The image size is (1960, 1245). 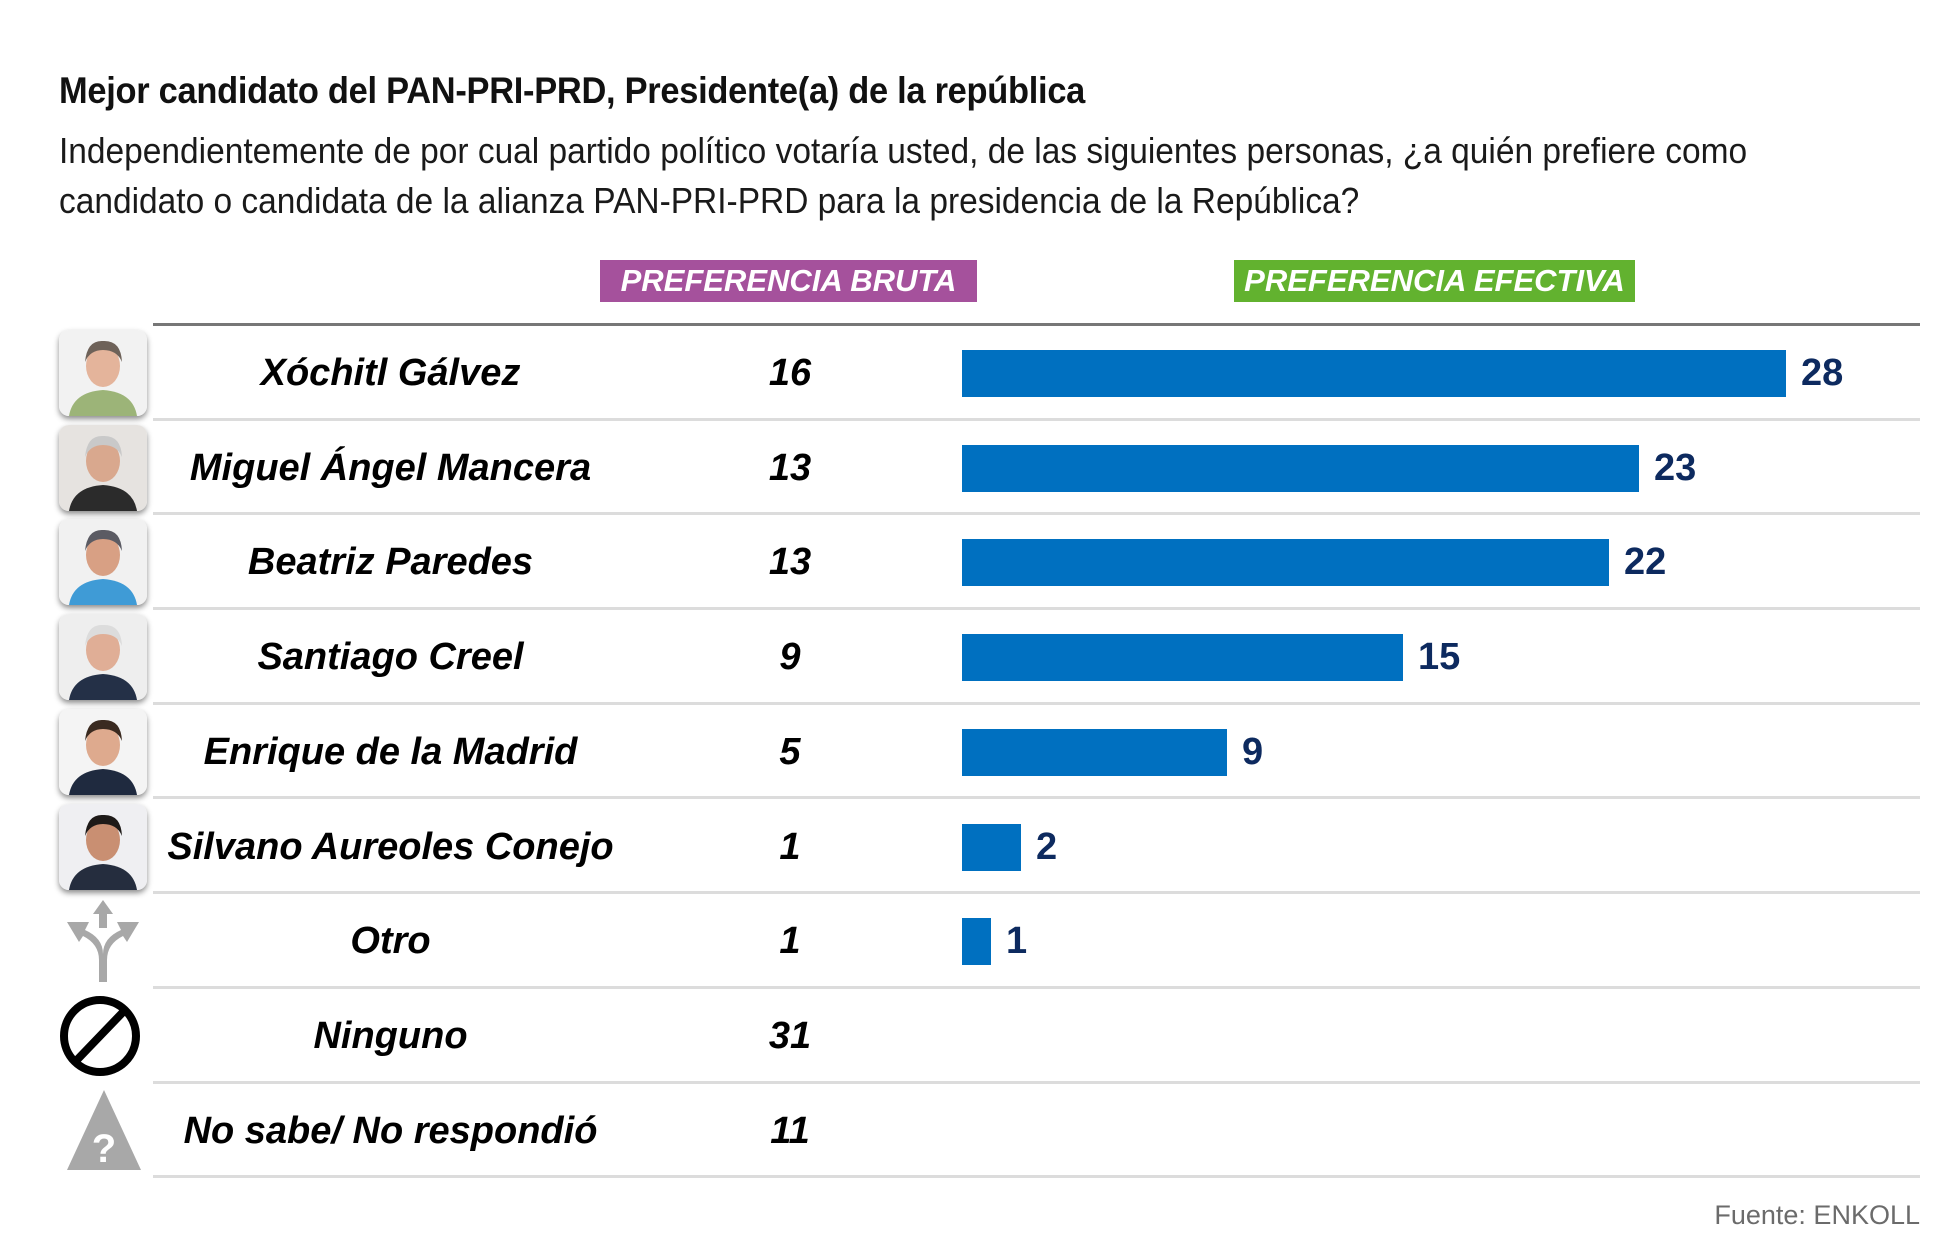 I want to click on table-row: Silvano Aureoles Conejo 1 2, so click(x=980, y=847).